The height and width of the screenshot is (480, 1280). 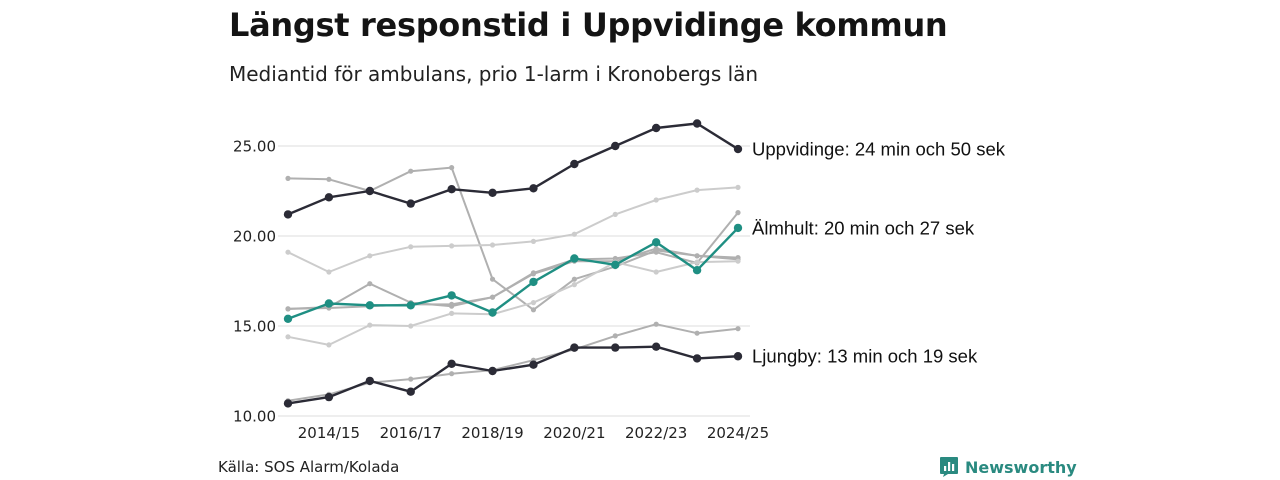 I want to click on series-kommun-e, so click(x=513, y=303).